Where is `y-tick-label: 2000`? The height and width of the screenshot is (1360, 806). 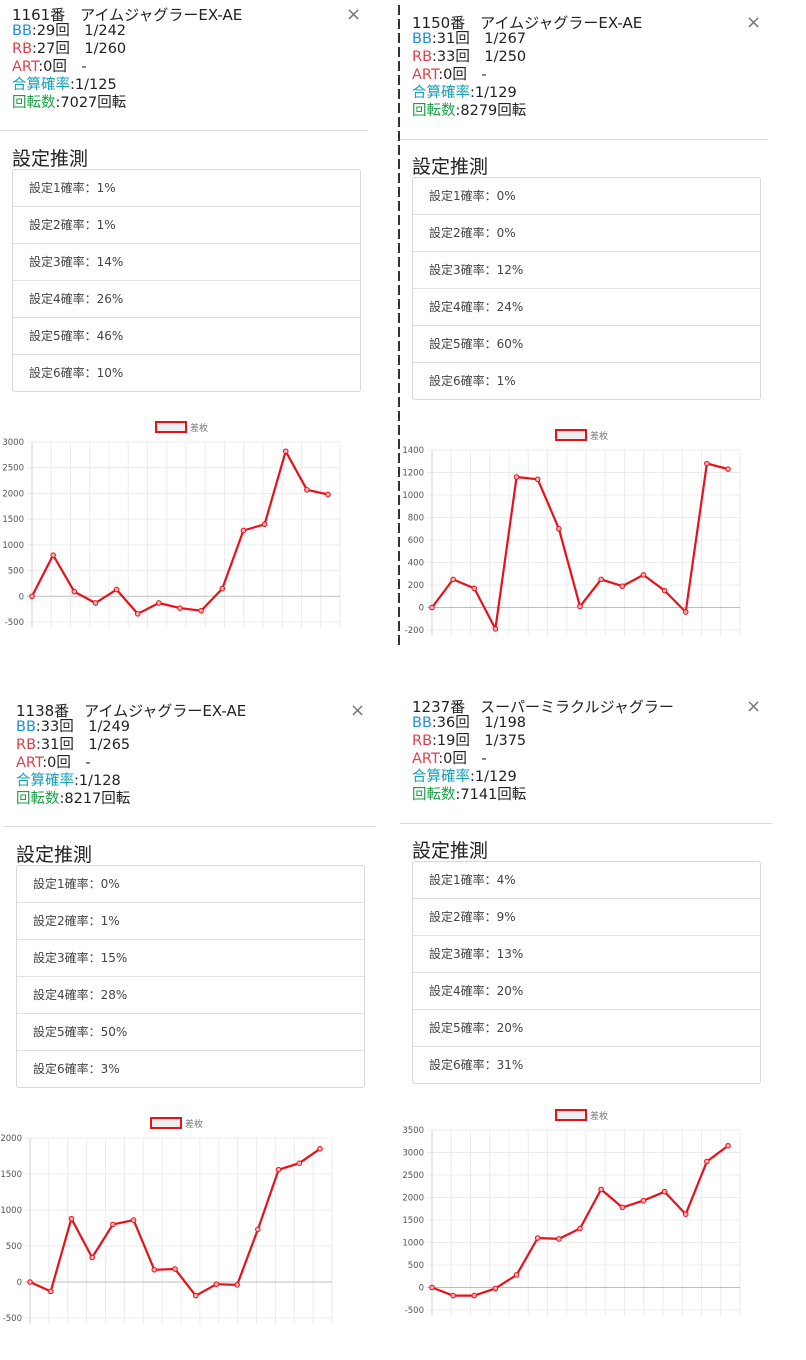 y-tick-label: 2000 is located at coordinates (11, 1139).